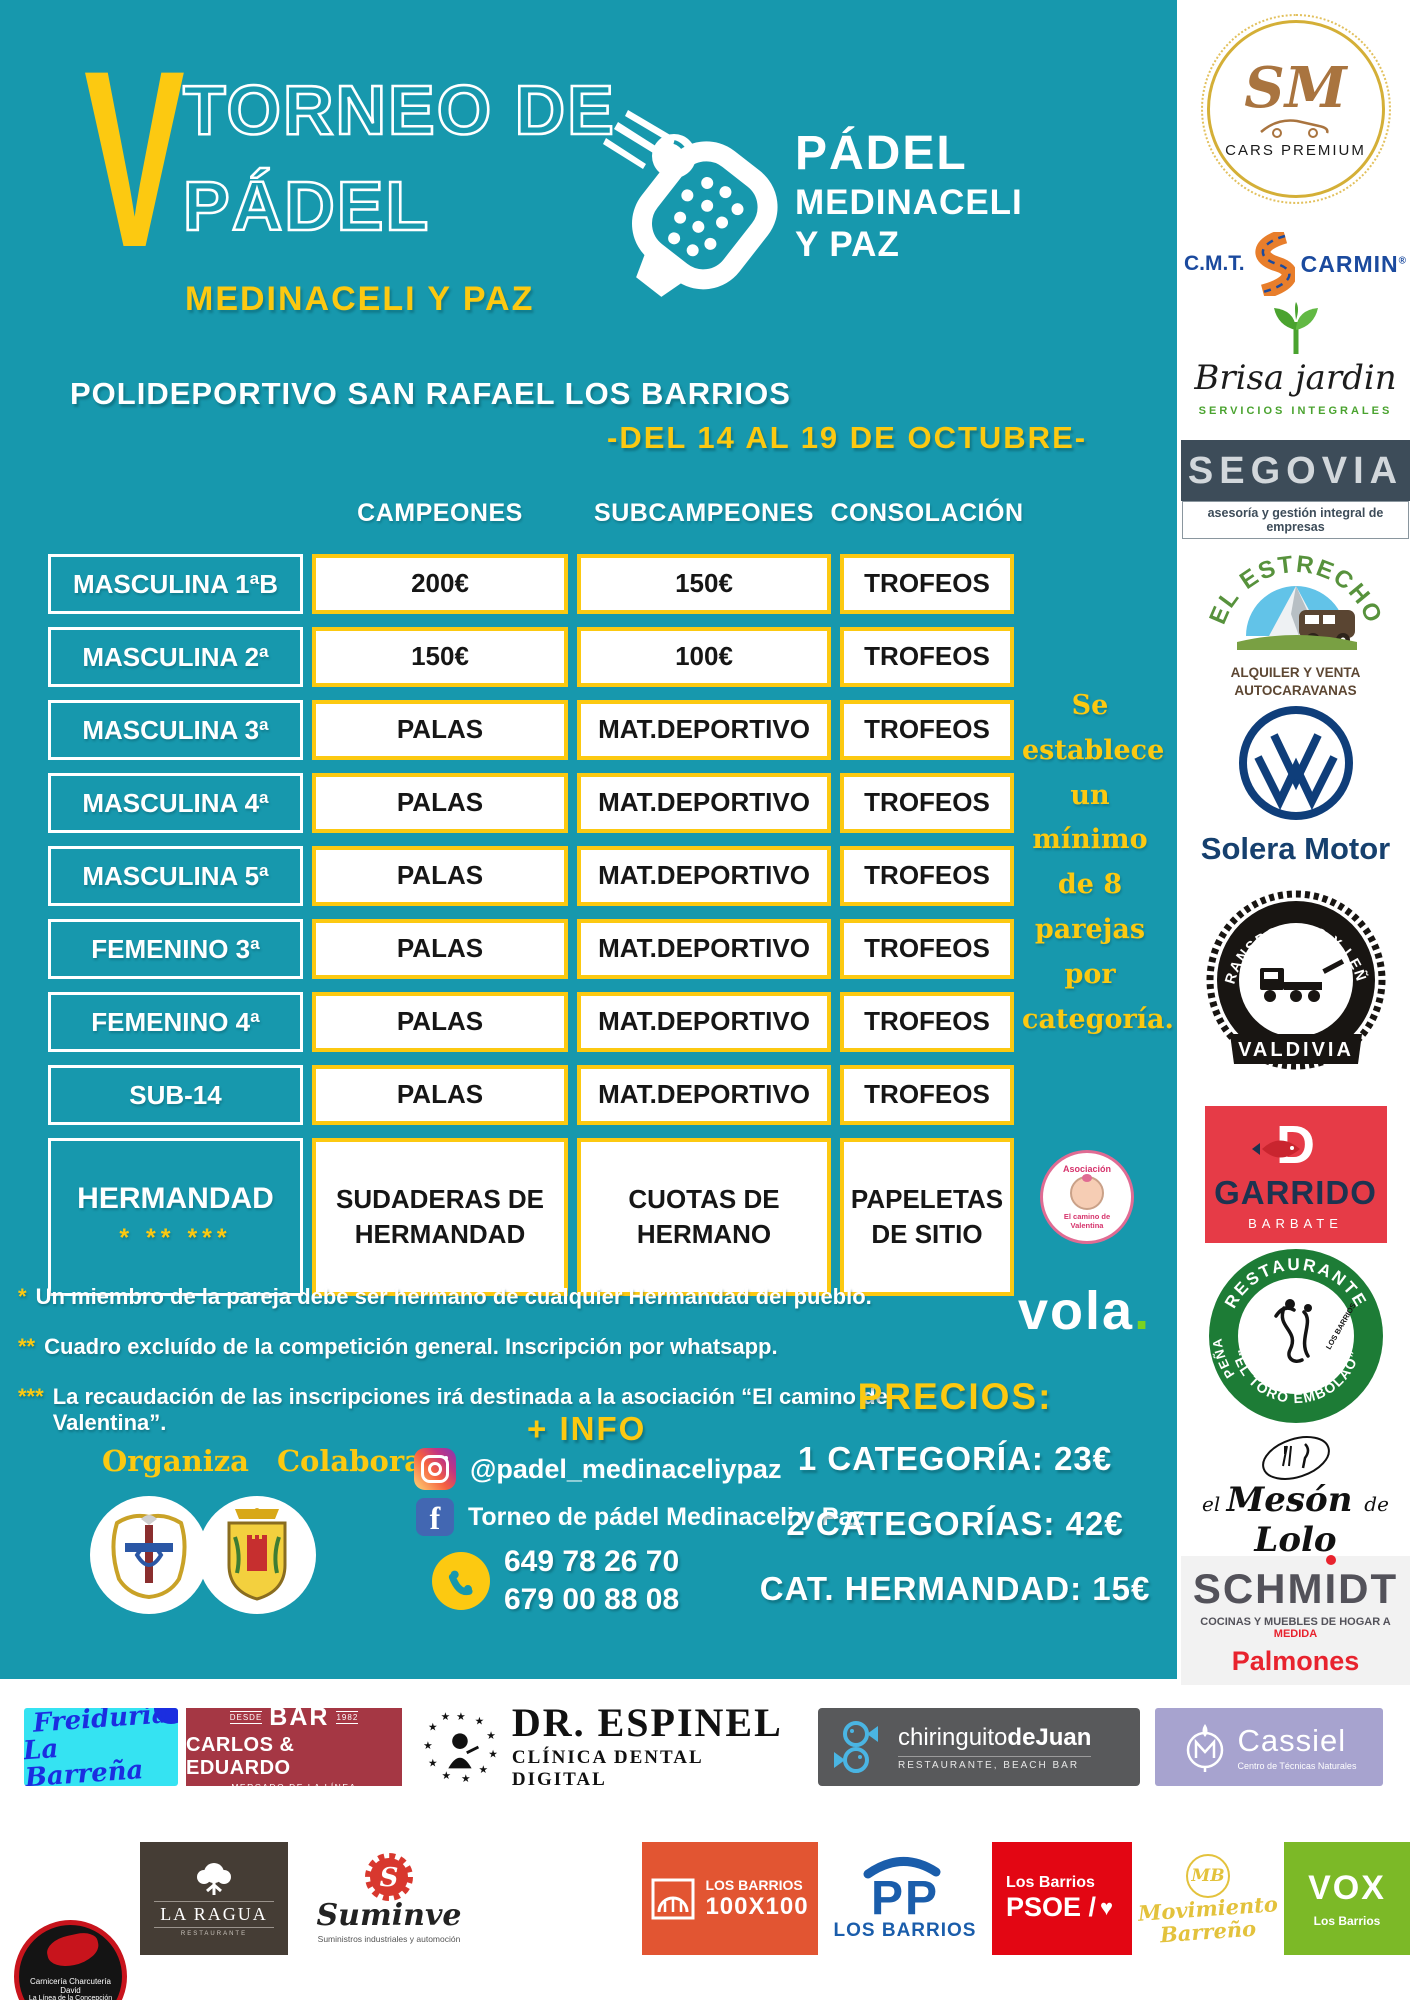  Describe the element at coordinates (389, 1877) in the screenshot. I see `gear-s-icon: S` at that location.